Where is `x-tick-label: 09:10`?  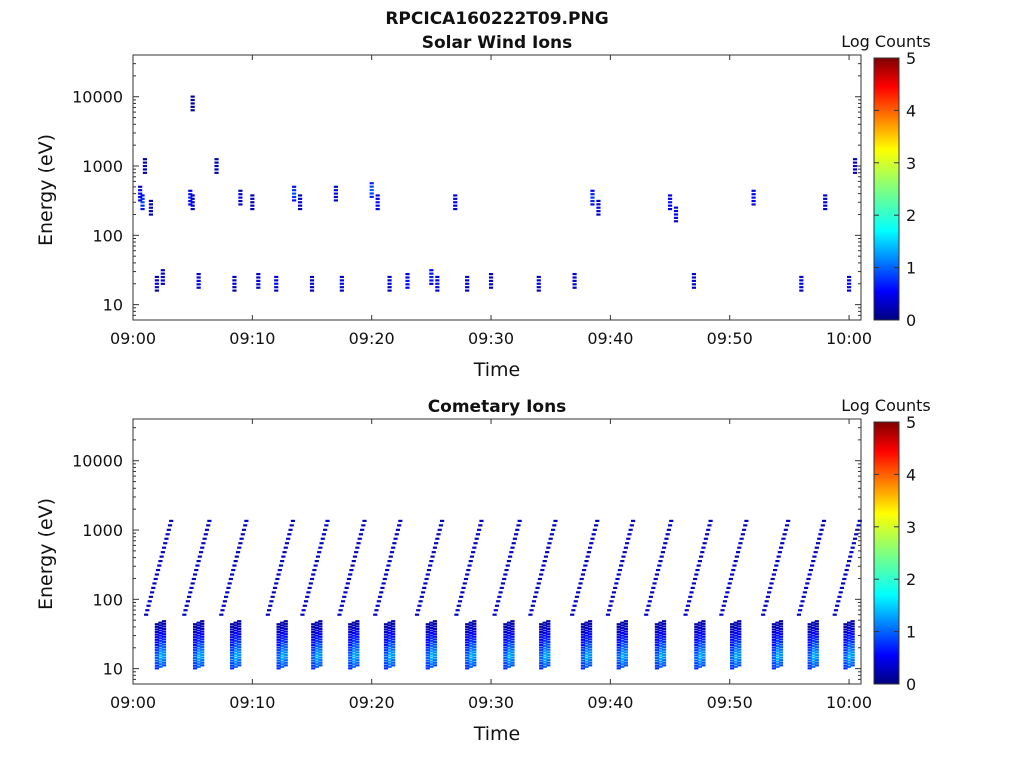 x-tick-label: 09:10 is located at coordinates (252, 702).